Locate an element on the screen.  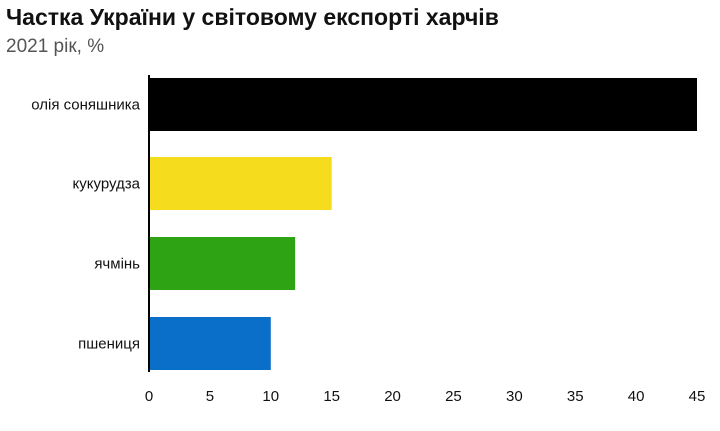
category-label: олія соняшника is located at coordinates (85, 105).